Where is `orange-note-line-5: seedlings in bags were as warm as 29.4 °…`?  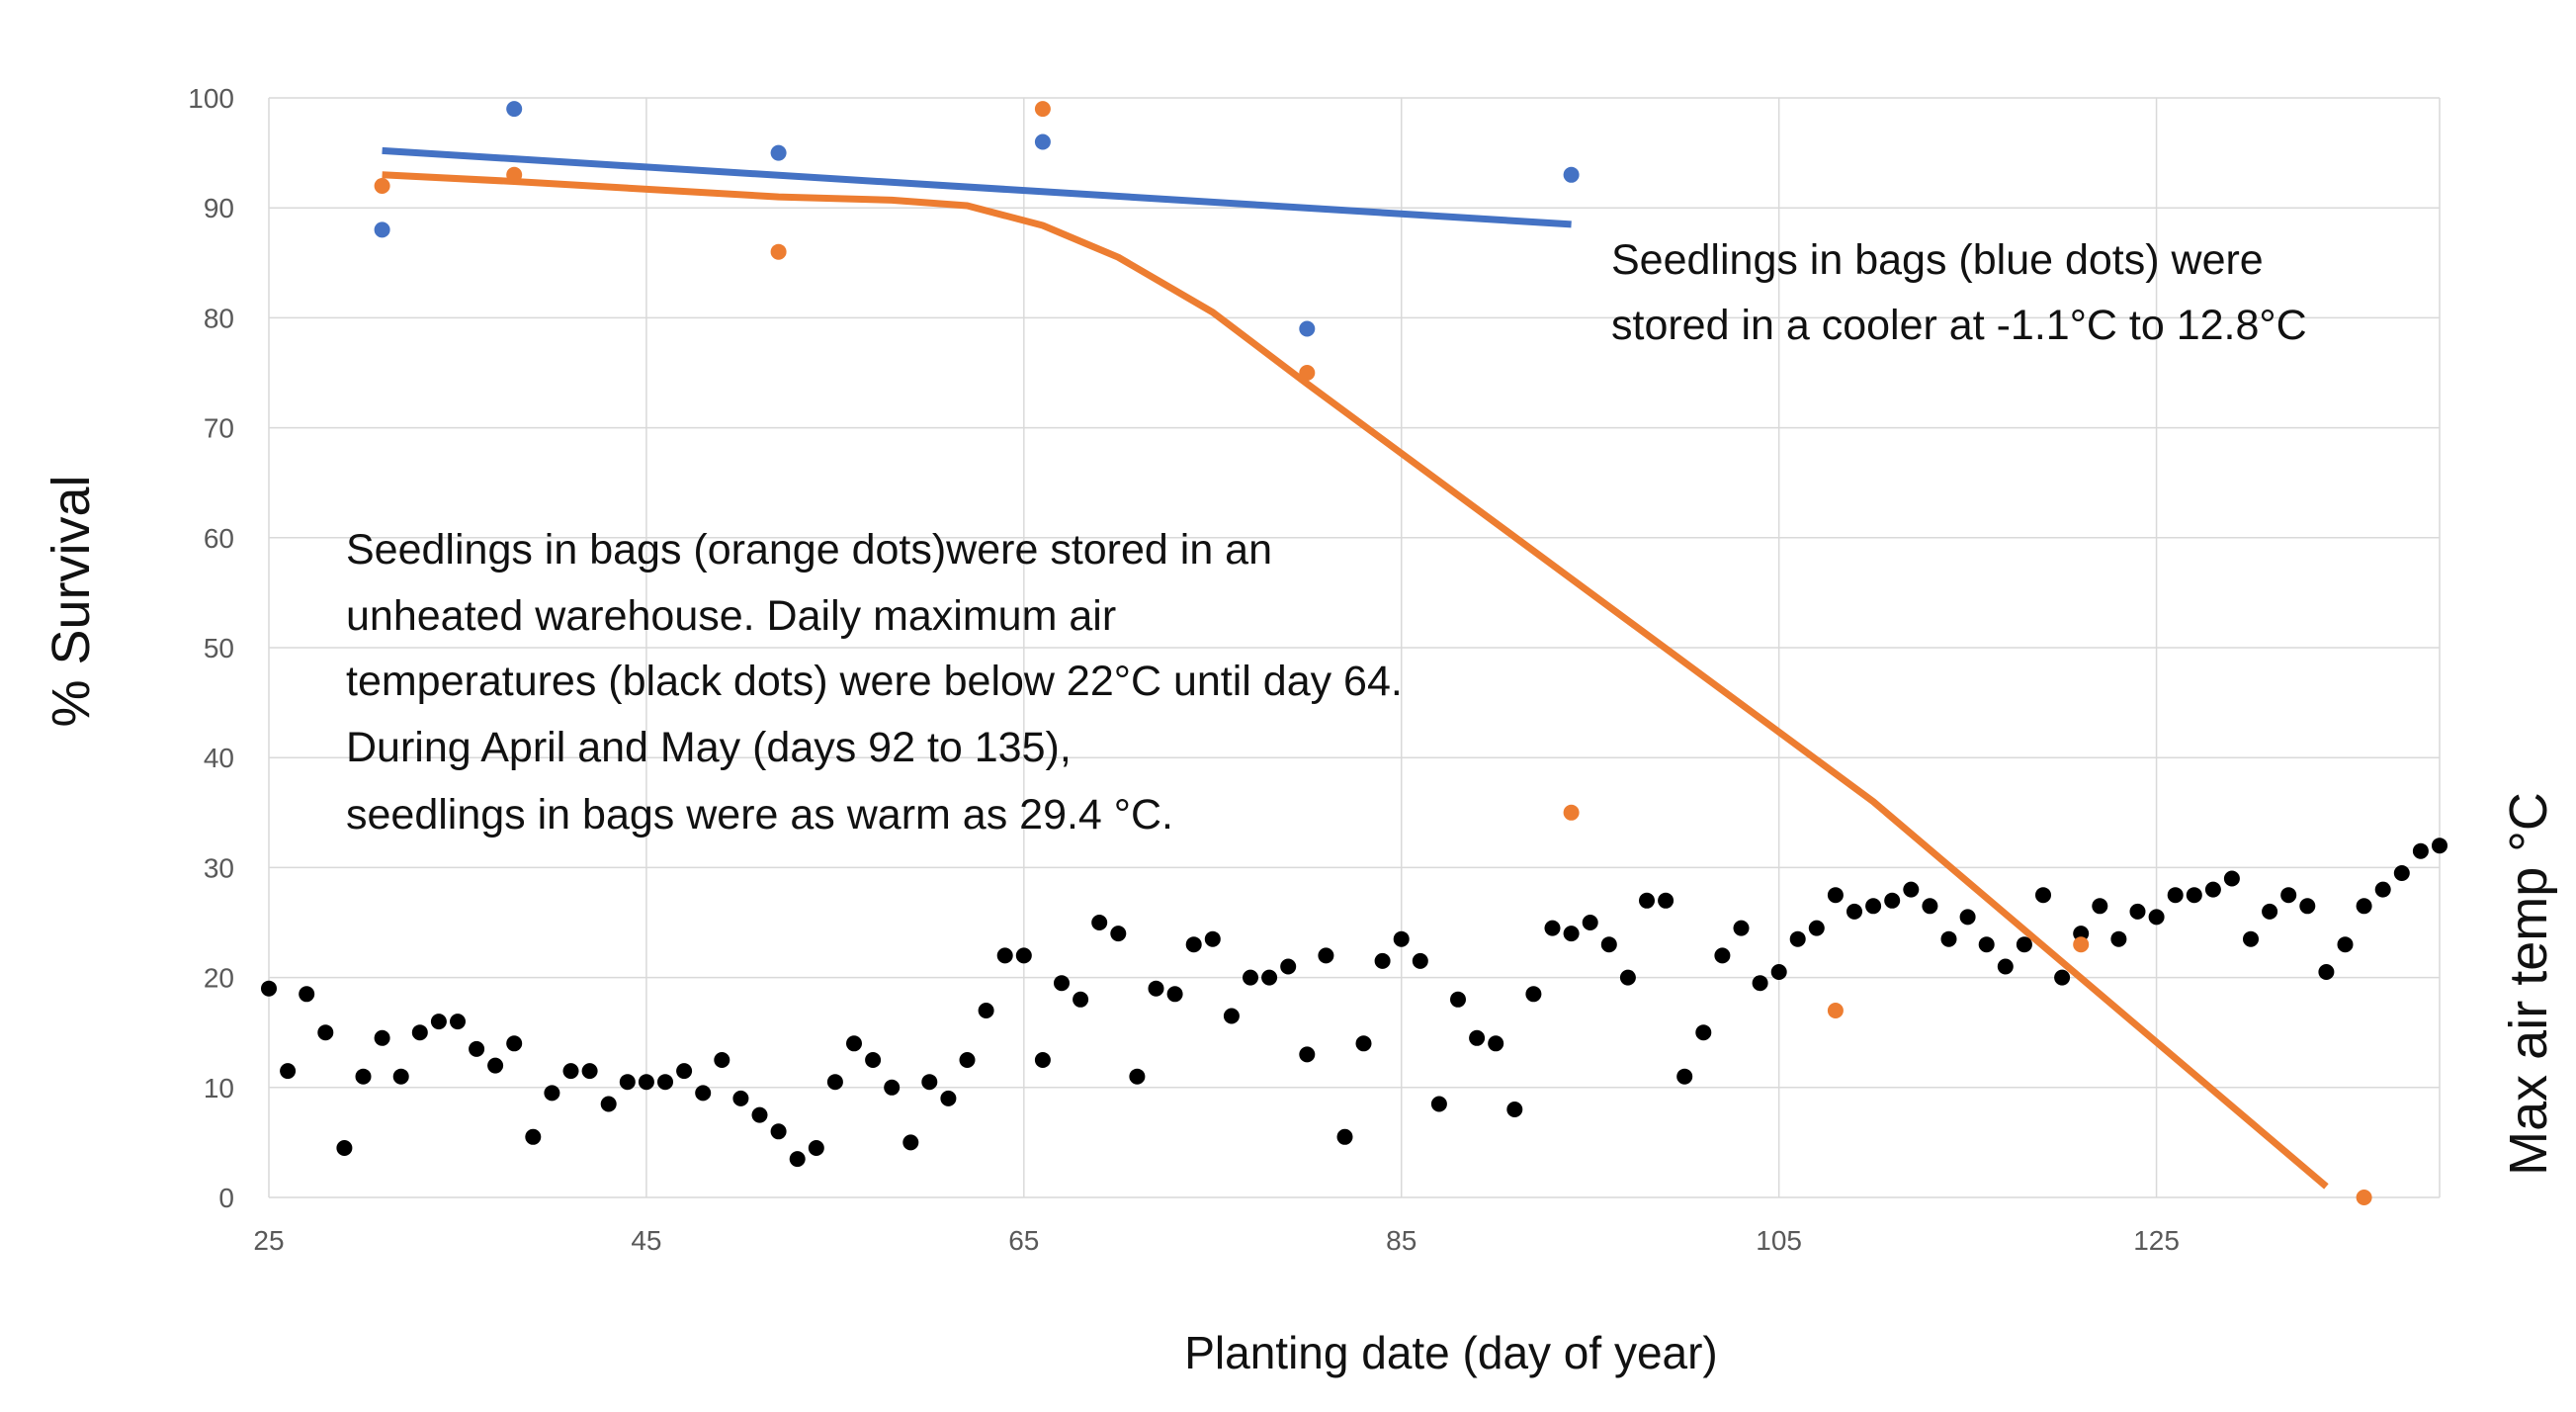
orange-note-line-5: seedlings in bags were as warm as 29.4 °… is located at coordinates (759, 814).